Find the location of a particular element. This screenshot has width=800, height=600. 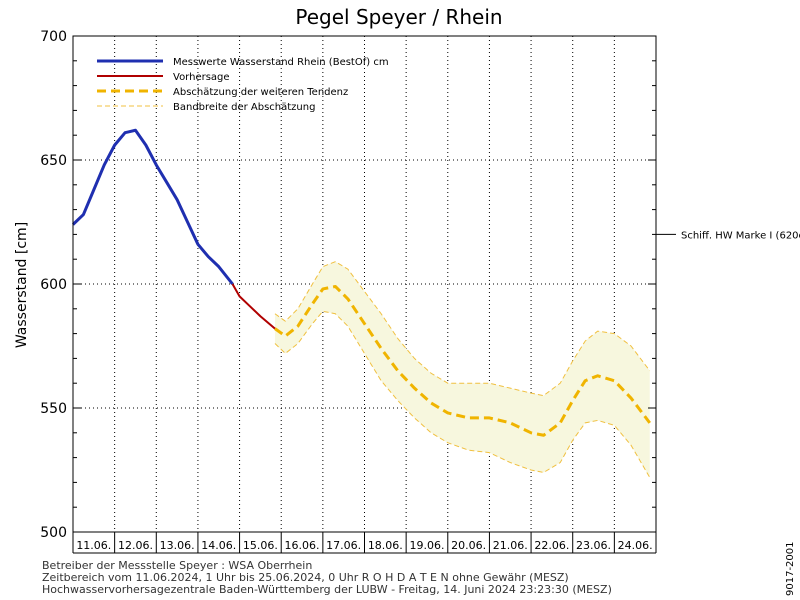

x-tick-label: 21.06. is located at coordinates (510, 545).